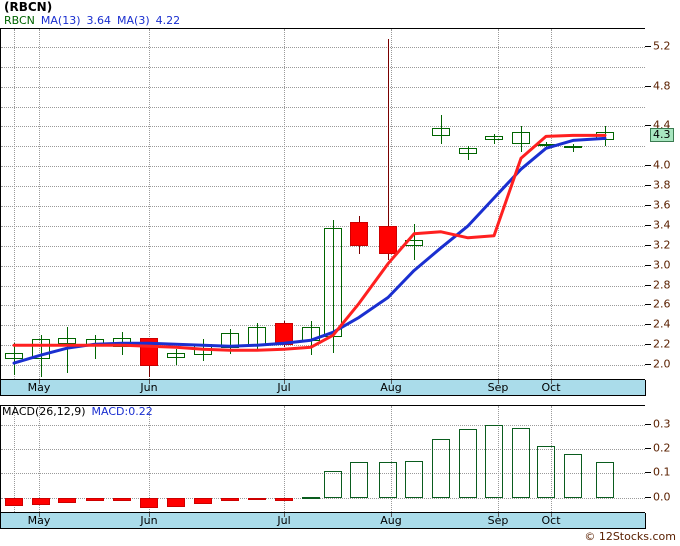 The height and width of the screenshot is (546, 680). What do you see at coordinates (662, 185) in the screenshot?
I see `price-axis-label: 3.8` at bounding box center [662, 185].